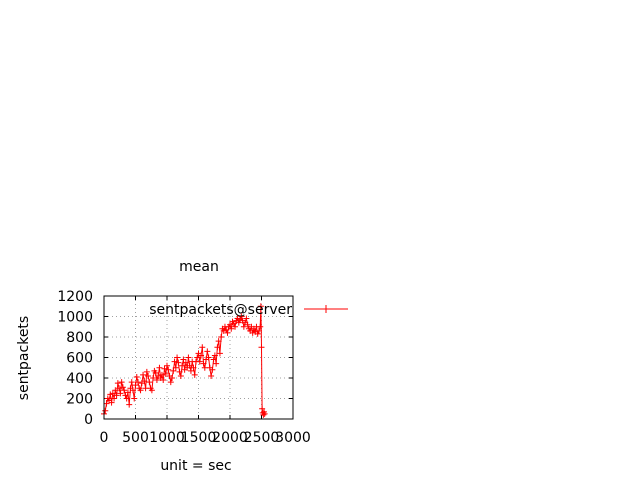  I want to click on y-tick-label: 0, so click(88, 420).